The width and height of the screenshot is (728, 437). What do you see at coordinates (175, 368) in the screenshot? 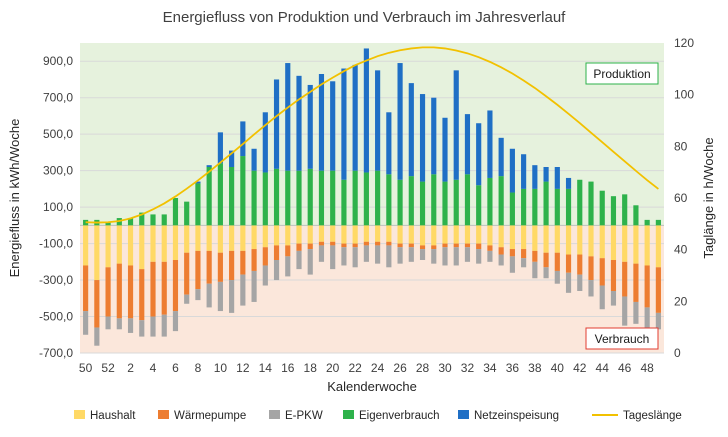
I see `x-tick-label: 6` at bounding box center [175, 368].